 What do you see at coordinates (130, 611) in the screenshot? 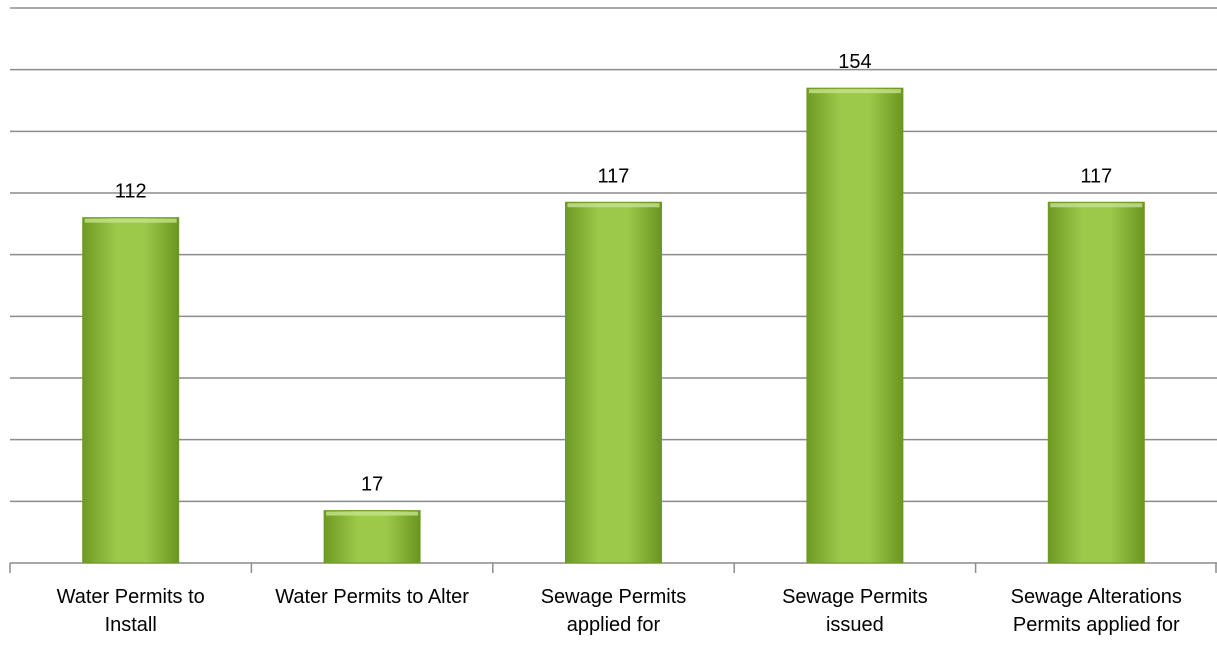
I see `x-tick-label: Water Permits to Install` at bounding box center [130, 611].